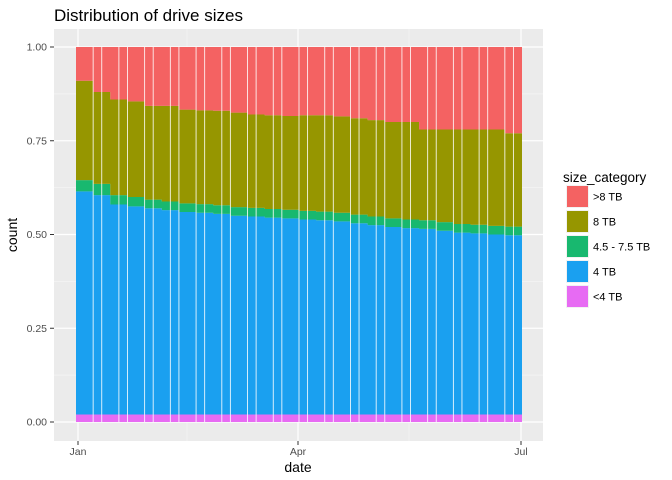 The image size is (672, 480). What do you see at coordinates (37, 423) in the screenshot?
I see `y-tick-label: 0.00` at bounding box center [37, 423].